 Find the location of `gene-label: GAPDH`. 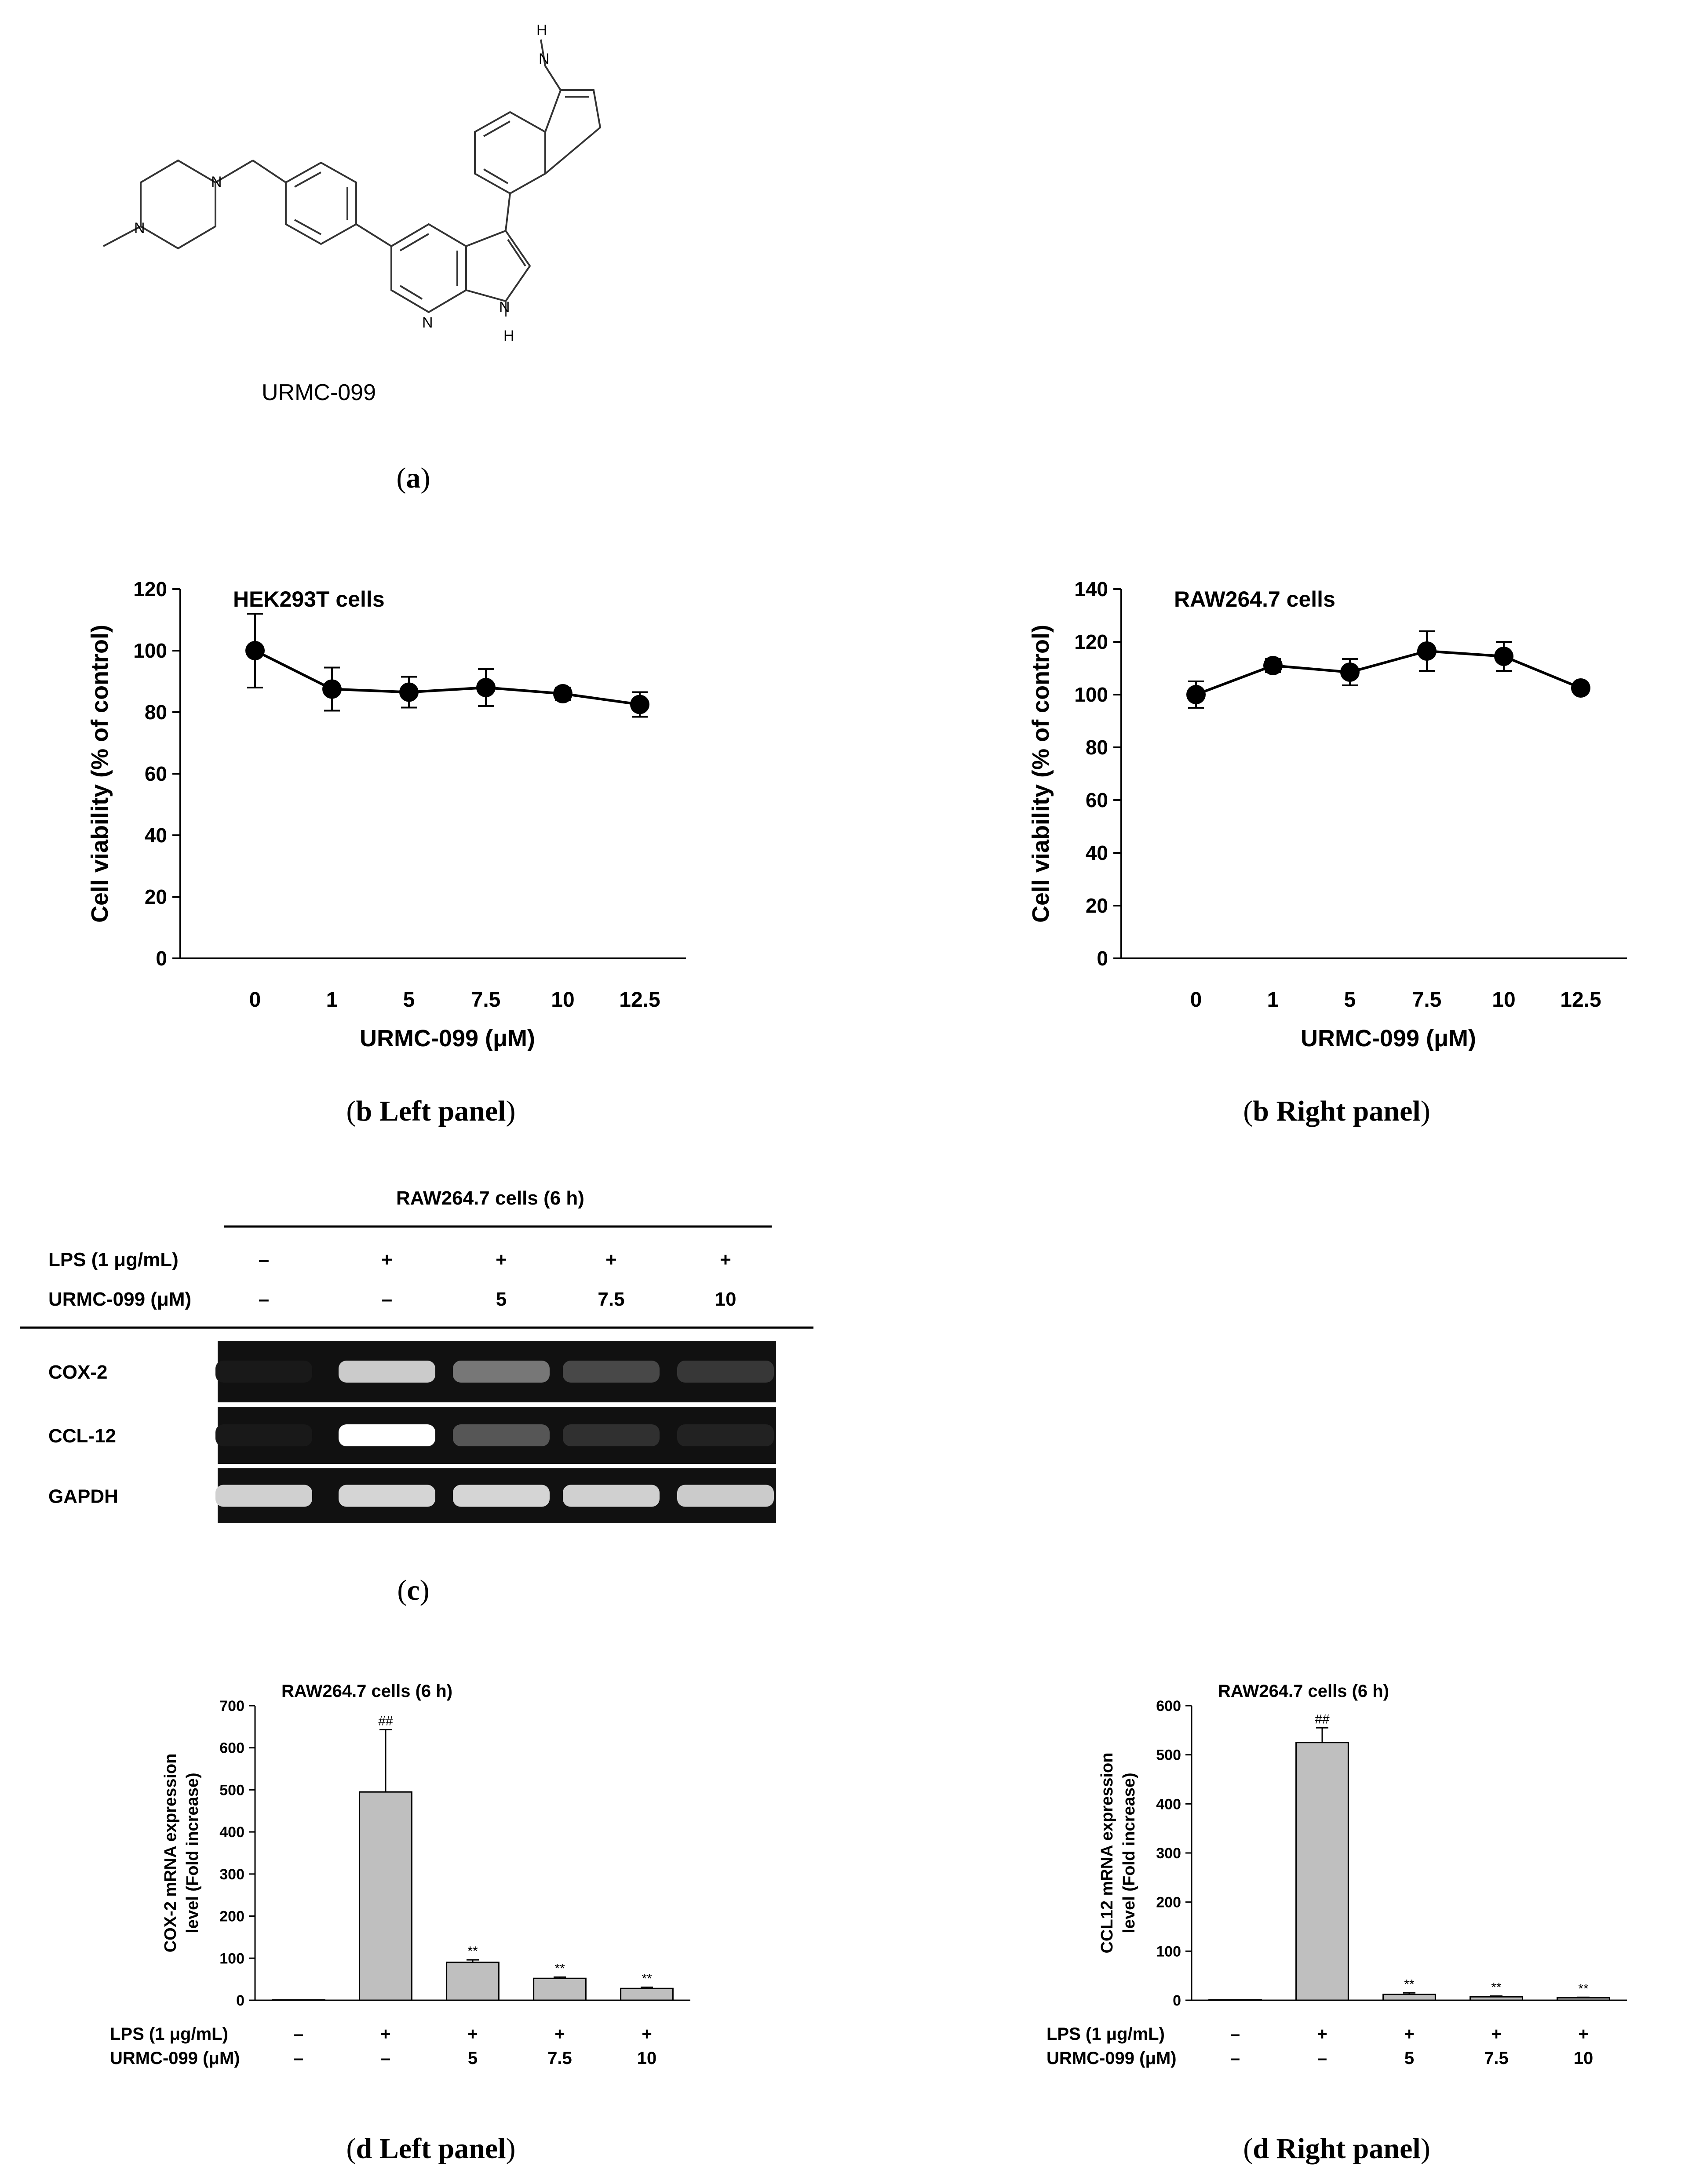

gene-label: GAPDH is located at coordinates (83, 1496).